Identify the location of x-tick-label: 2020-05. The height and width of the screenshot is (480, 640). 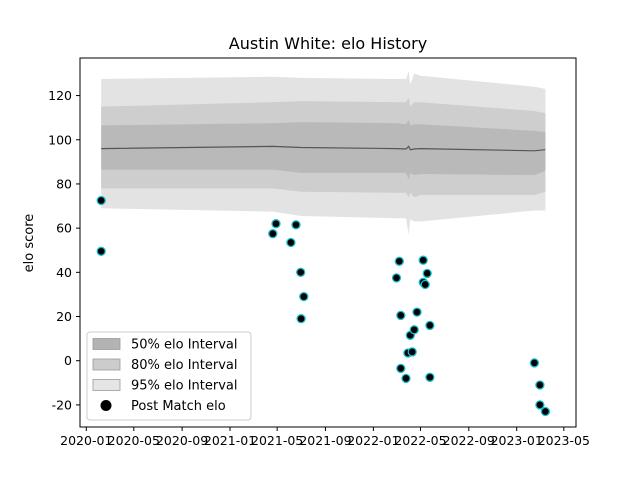
(134, 440).